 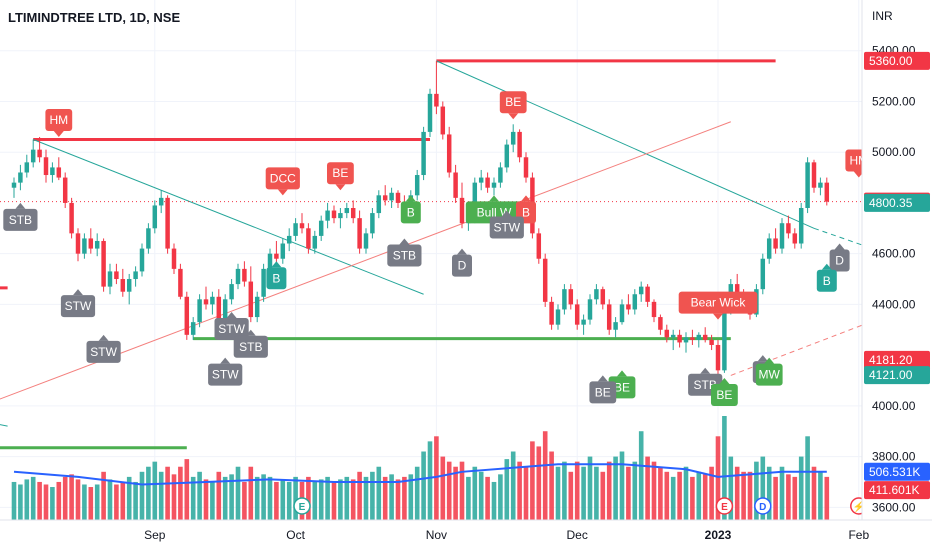 I want to click on time-tick-label: Sep, so click(x=155, y=535).